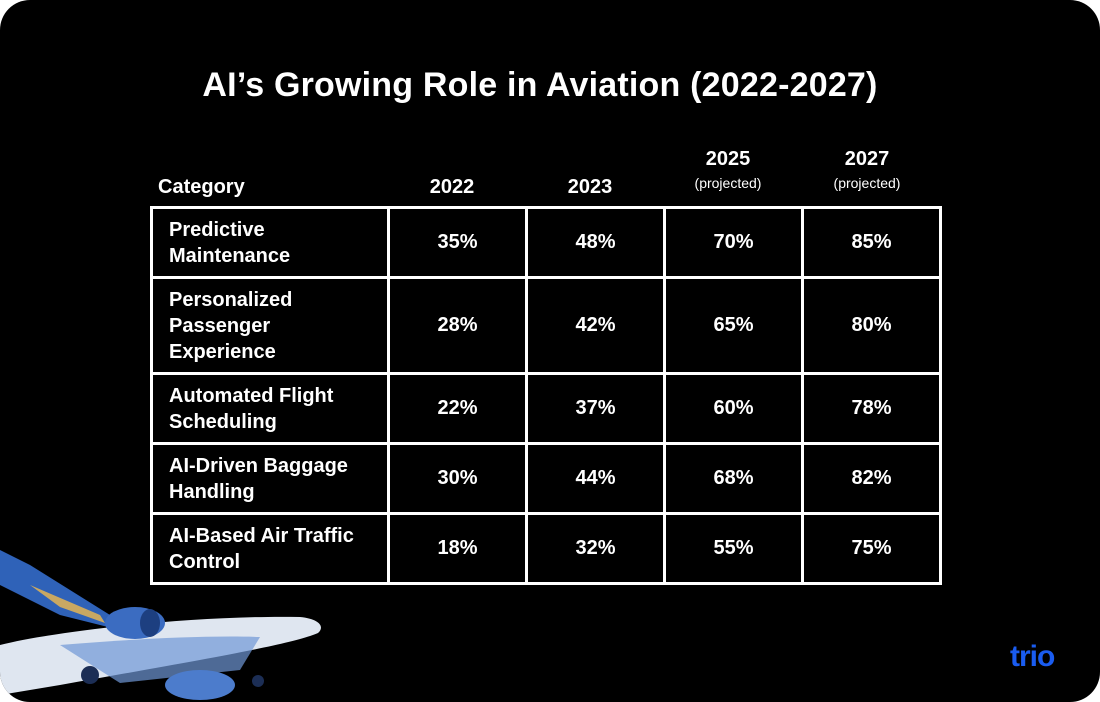 Image resolution: width=1100 pixels, height=702 pixels. I want to click on column-header-category: Category, so click(201, 187).